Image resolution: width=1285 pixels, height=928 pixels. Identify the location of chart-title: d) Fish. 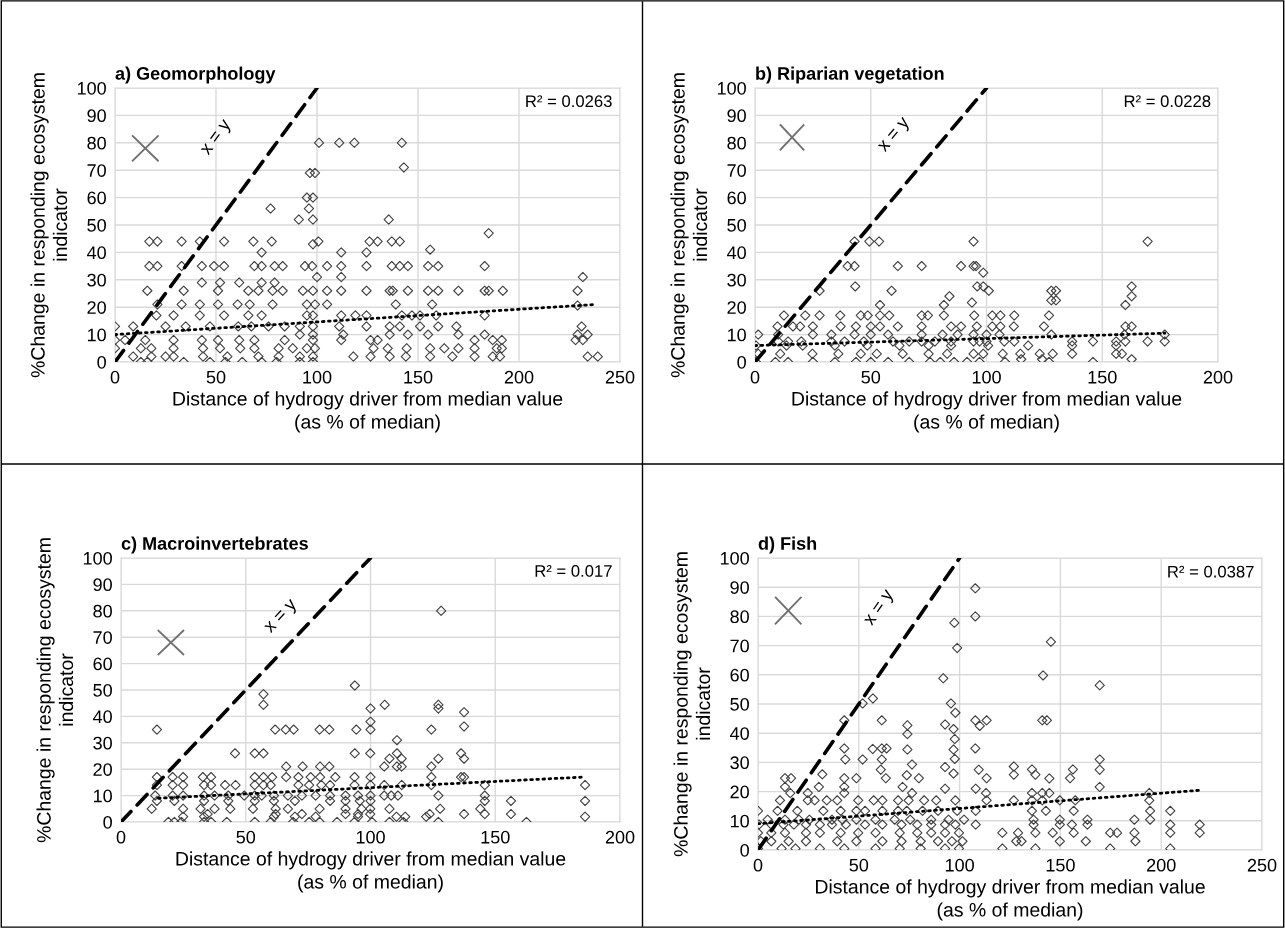
(787, 545).